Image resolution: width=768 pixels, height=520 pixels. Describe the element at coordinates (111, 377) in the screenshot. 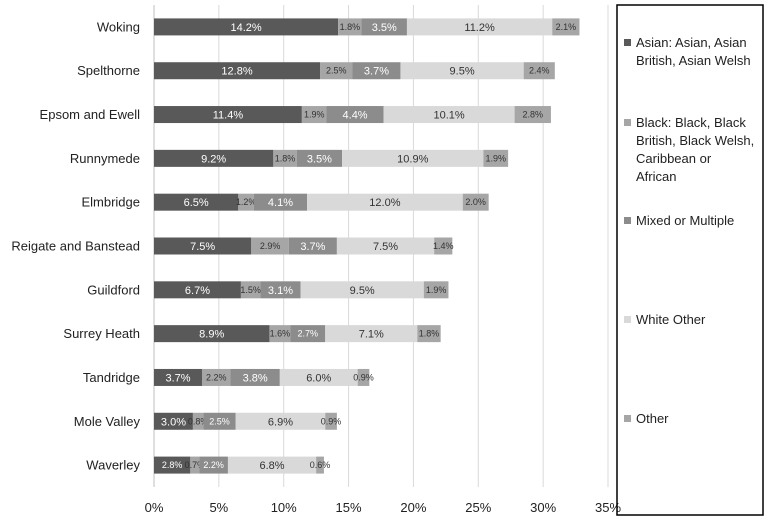

I see `category-label: Tandridge` at that location.